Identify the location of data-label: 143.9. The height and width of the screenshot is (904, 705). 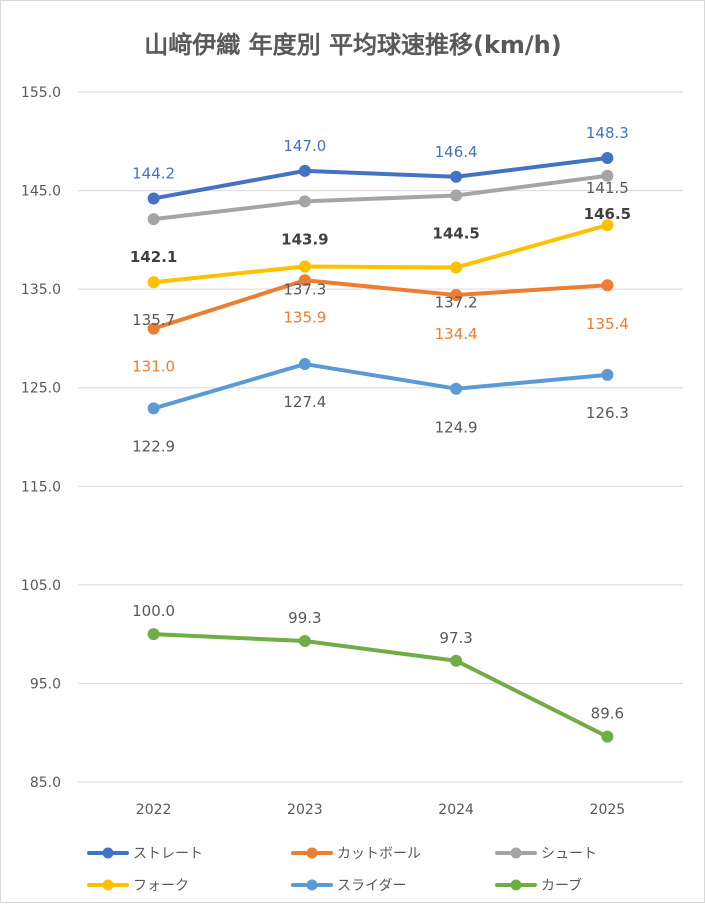
(304, 239).